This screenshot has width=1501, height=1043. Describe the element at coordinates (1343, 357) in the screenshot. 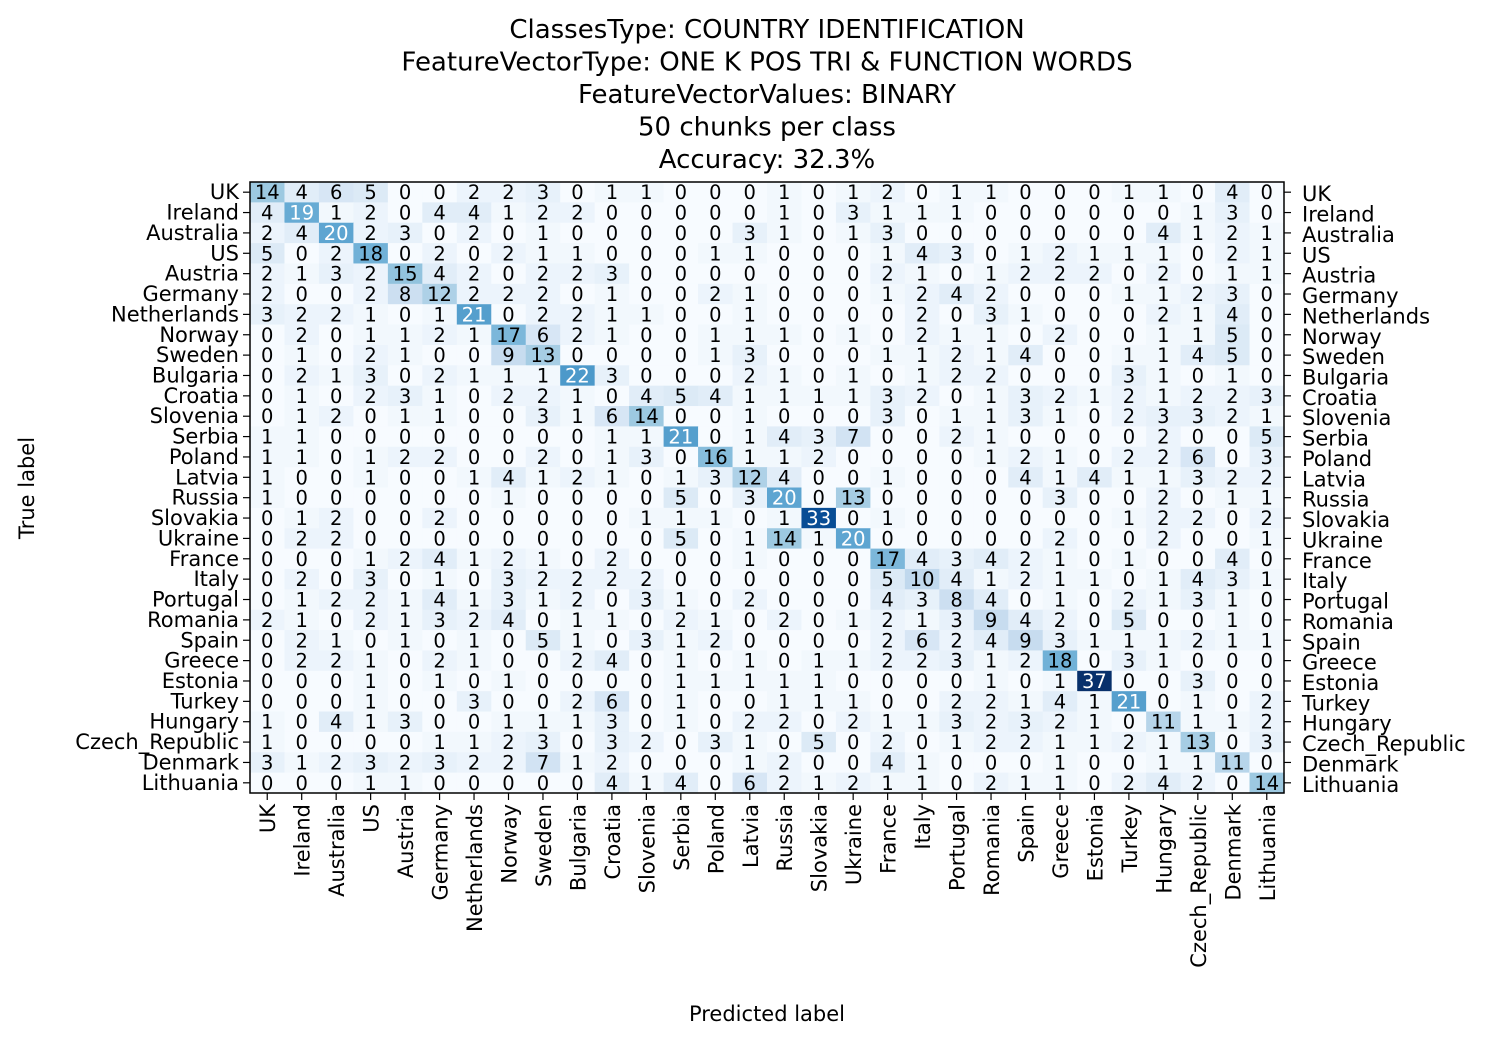

I see `y-tick-label-right: Sweden` at that location.